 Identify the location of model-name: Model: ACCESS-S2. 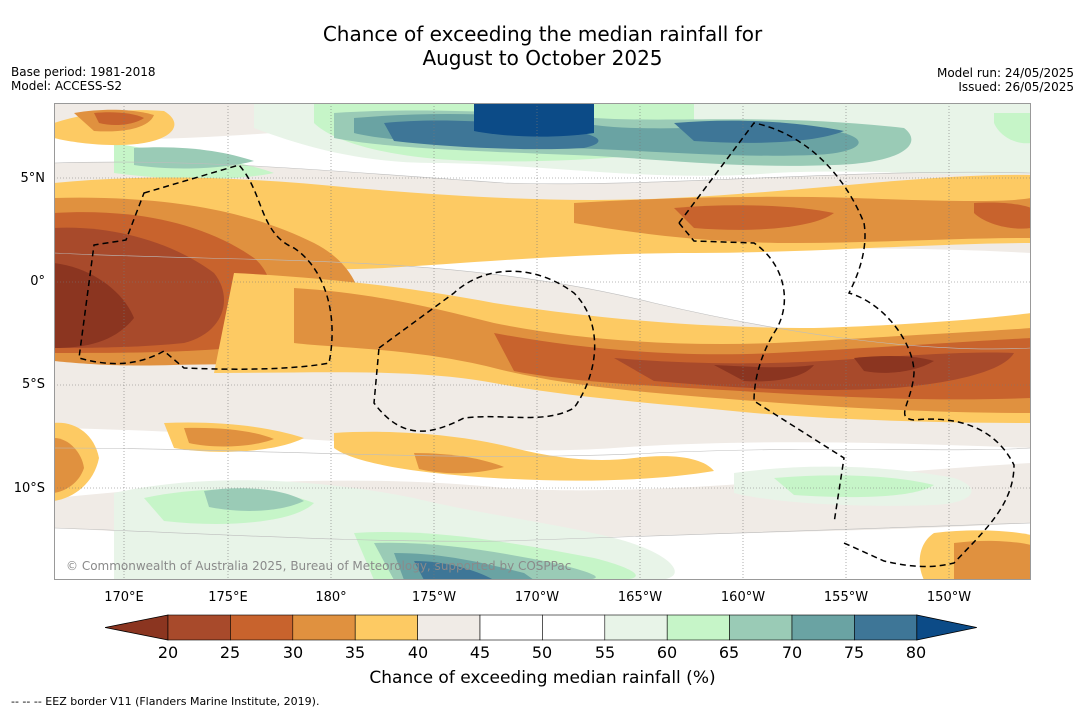
(67, 86).